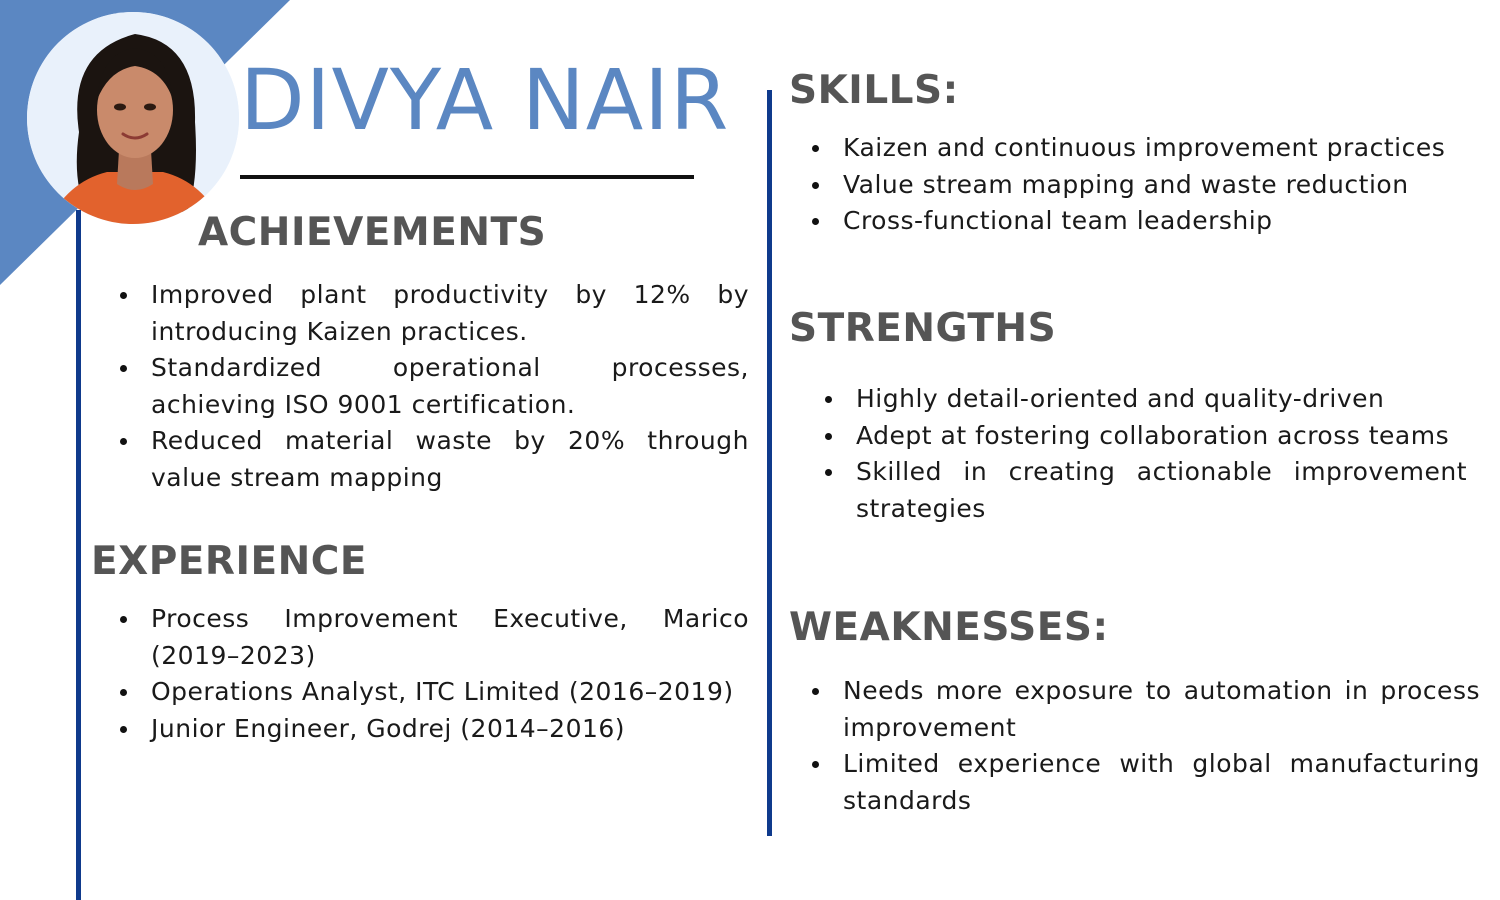 The width and height of the screenshot is (1500, 900). I want to click on center-divider-line, so click(769, 463).